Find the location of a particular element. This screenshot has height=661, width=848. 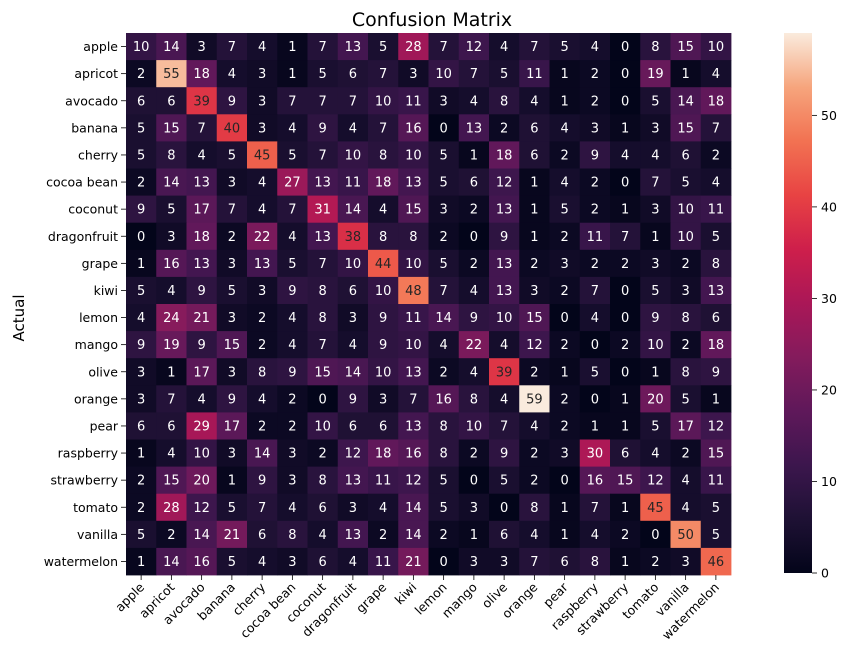

colorbar-tick-label: 40 is located at coordinates (829, 206).